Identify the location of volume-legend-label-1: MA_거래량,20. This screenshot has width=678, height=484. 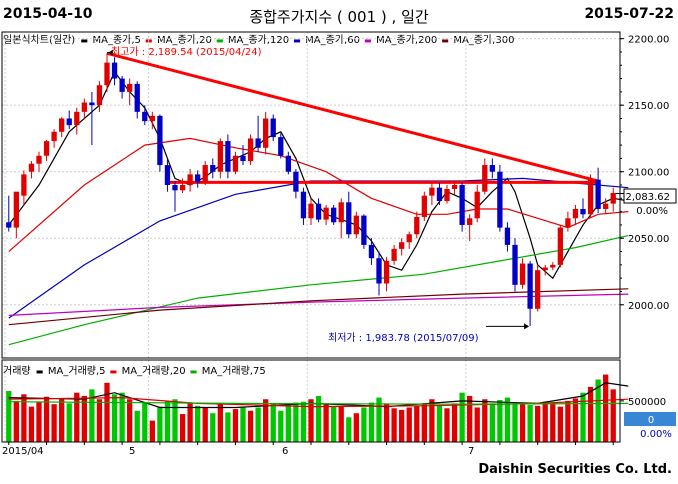
(153, 371).